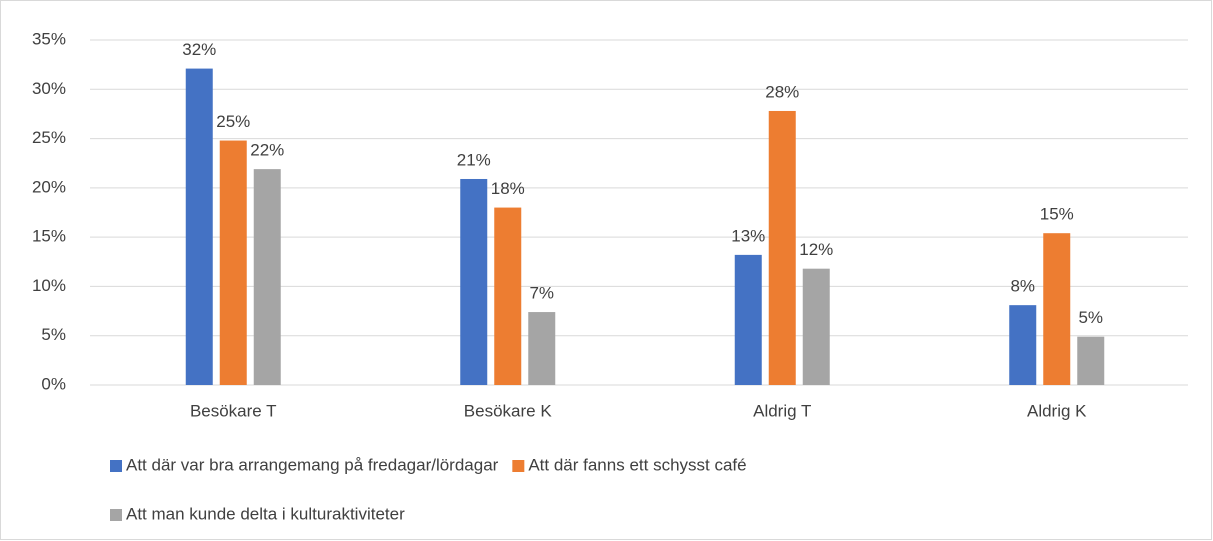 Image resolution: width=1213 pixels, height=541 pixels. What do you see at coordinates (49, 285) in the screenshot?
I see `y-tick-label: 10%` at bounding box center [49, 285].